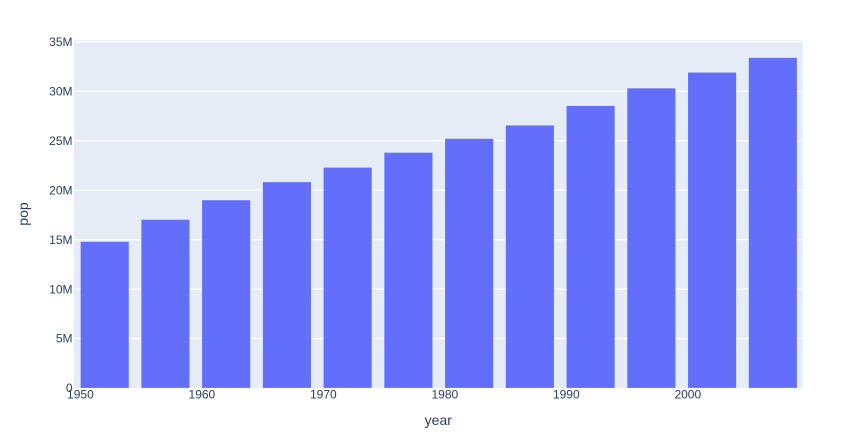 The height and width of the screenshot is (442, 841). Describe the element at coordinates (60, 42) in the screenshot. I see `svg-text: 35M` at that location.